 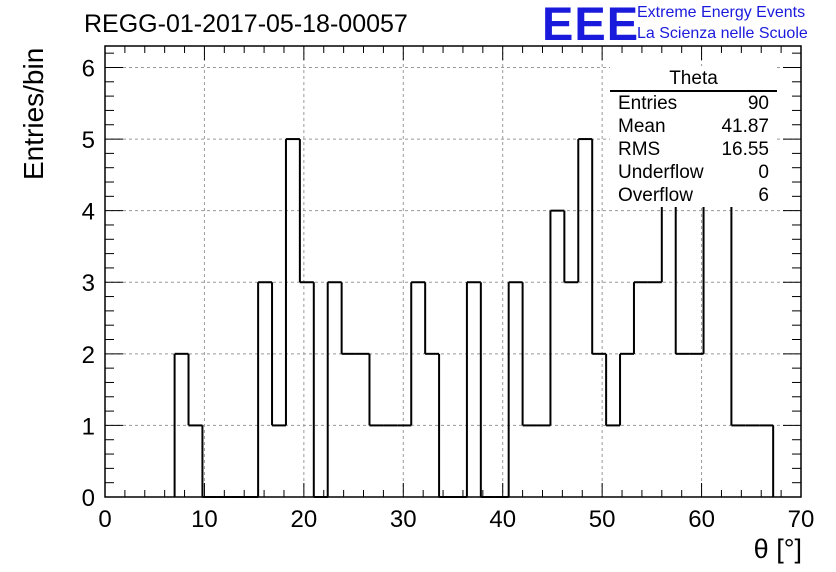 What do you see at coordinates (701, 519) in the screenshot?
I see `x-tick-label: 60` at bounding box center [701, 519].